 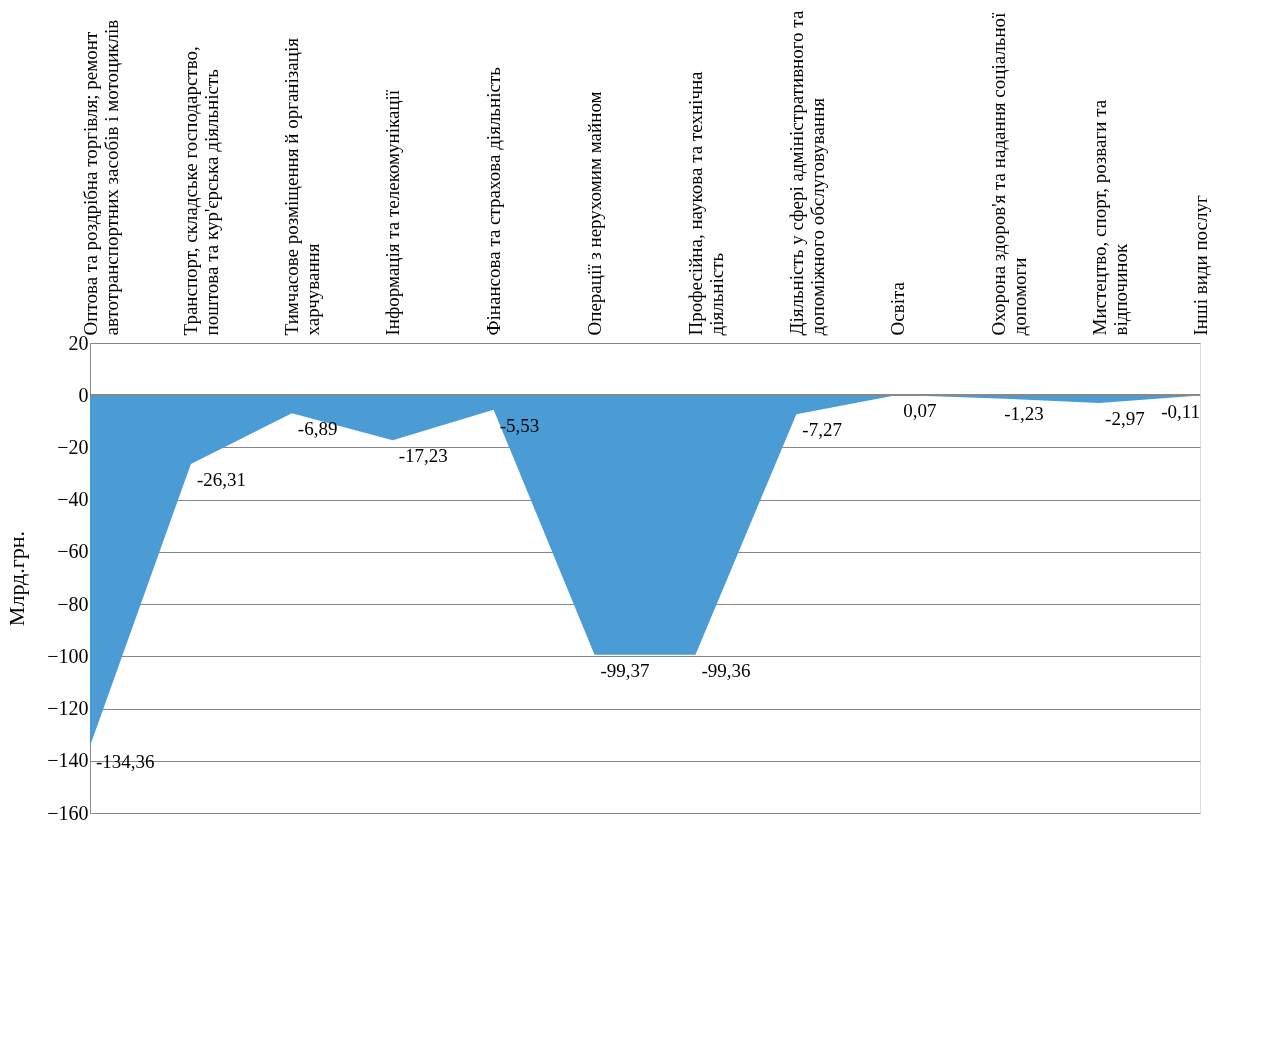 I want to click on y-tick-label: −100, so click(x=68, y=655).